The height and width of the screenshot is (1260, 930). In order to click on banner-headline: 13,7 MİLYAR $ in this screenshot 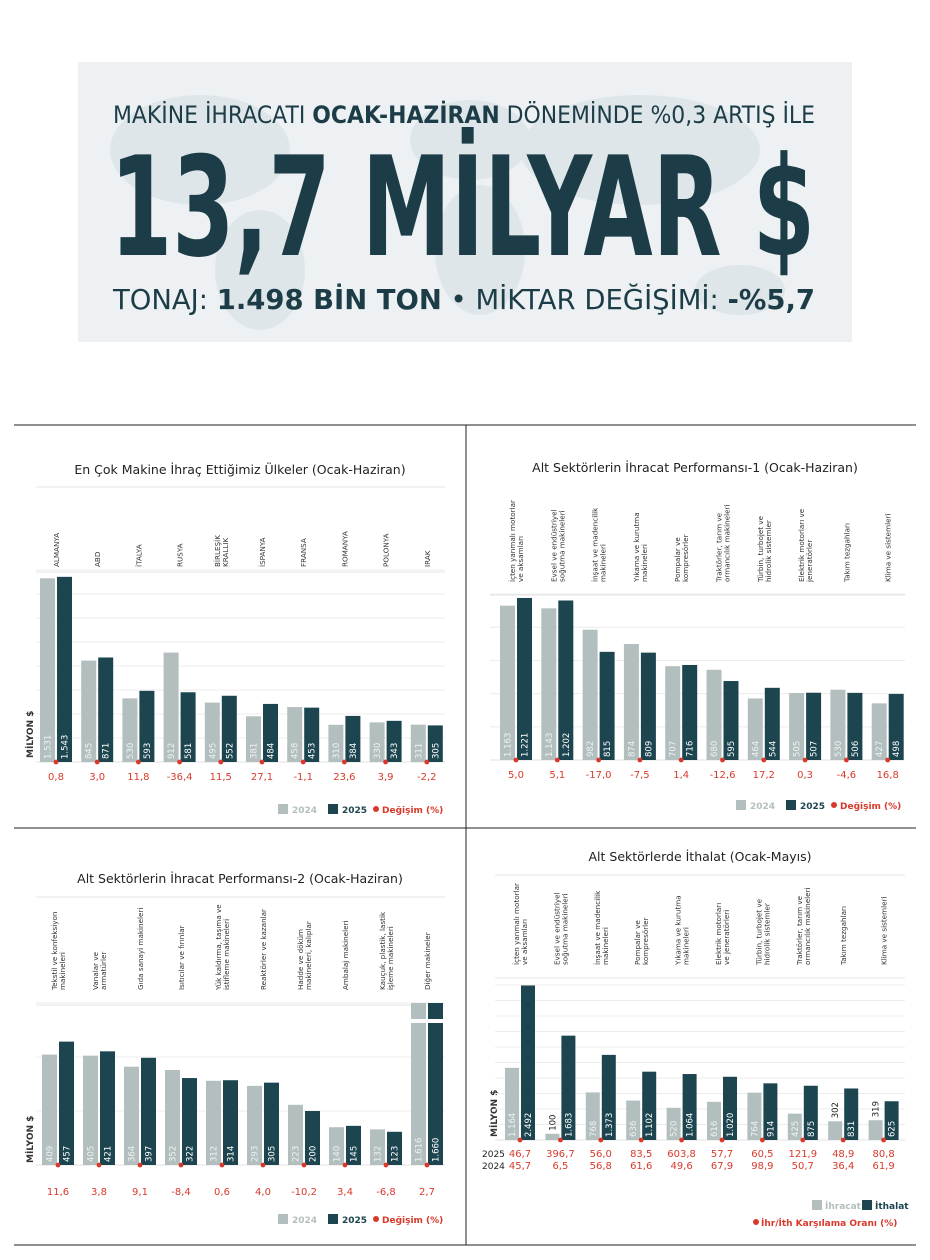, I will do `click(462, 207)`.